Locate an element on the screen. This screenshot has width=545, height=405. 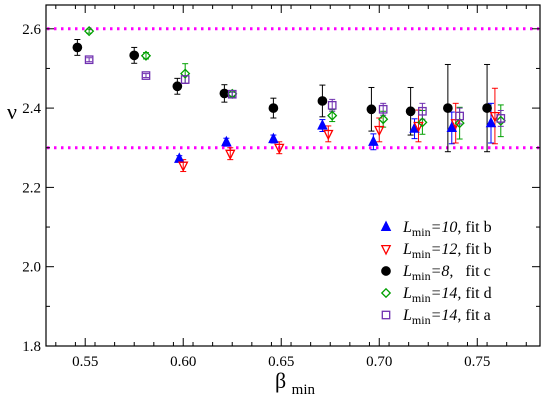
y-tick-label: 2.0 is located at coordinates (31, 268).